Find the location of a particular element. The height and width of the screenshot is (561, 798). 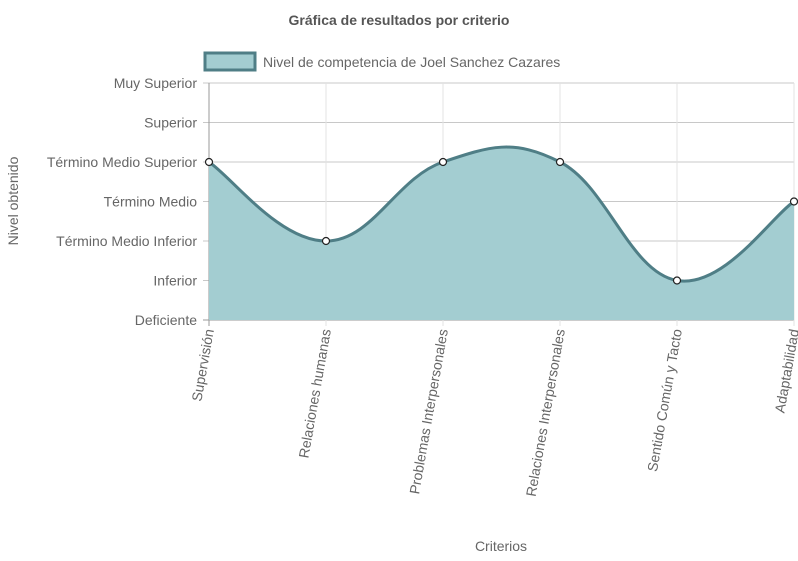

y-axis-title: Nivel obtenido is located at coordinates (13, 200).